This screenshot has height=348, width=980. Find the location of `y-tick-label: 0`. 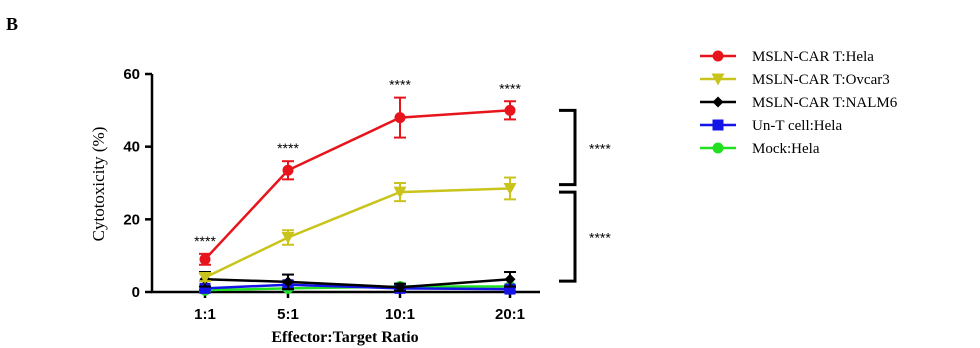

y-tick-label: 0 is located at coordinates (136, 292).